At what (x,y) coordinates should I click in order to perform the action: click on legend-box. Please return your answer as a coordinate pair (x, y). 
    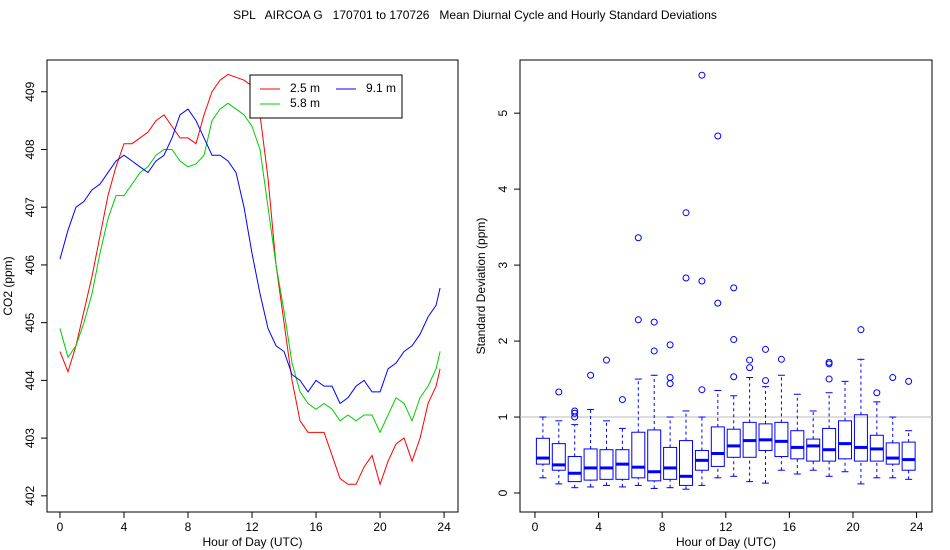
    Looking at the image, I should click on (326, 96).